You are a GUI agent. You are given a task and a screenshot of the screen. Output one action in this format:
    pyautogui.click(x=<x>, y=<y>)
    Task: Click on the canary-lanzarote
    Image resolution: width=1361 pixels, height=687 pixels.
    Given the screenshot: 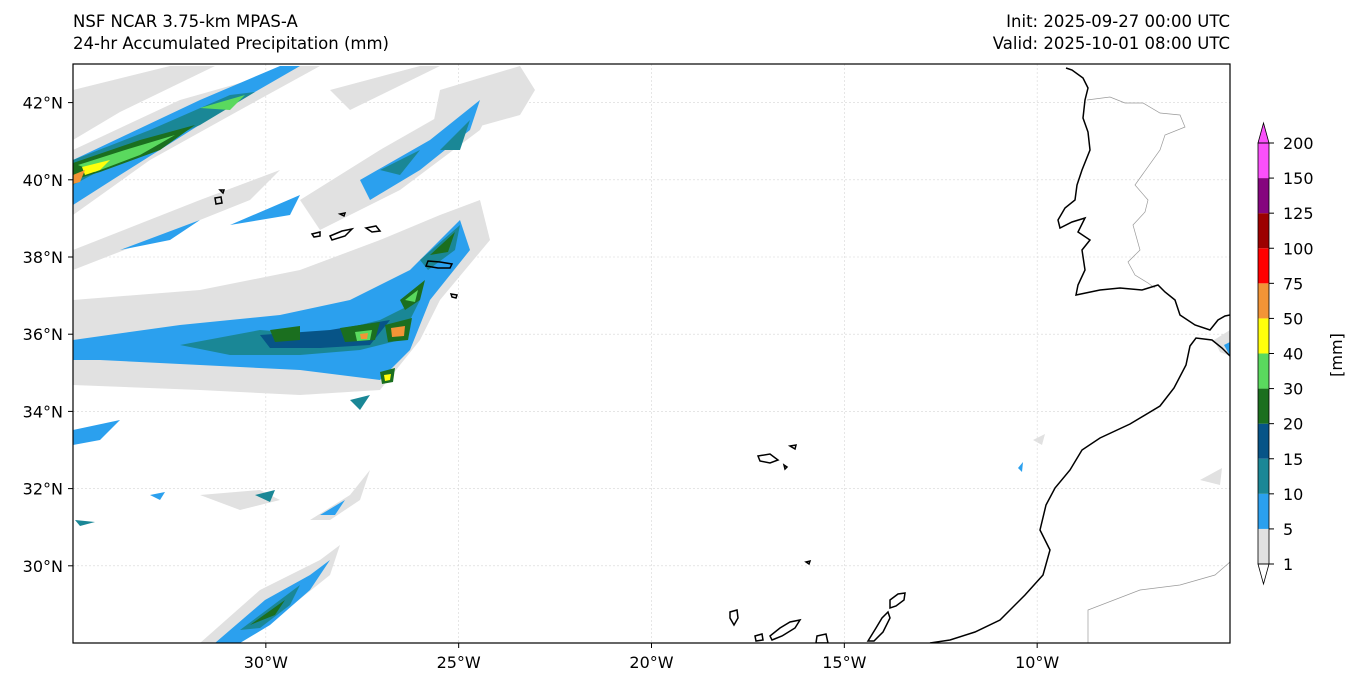 What is the action you would take?
    pyautogui.click(x=897, y=601)
    